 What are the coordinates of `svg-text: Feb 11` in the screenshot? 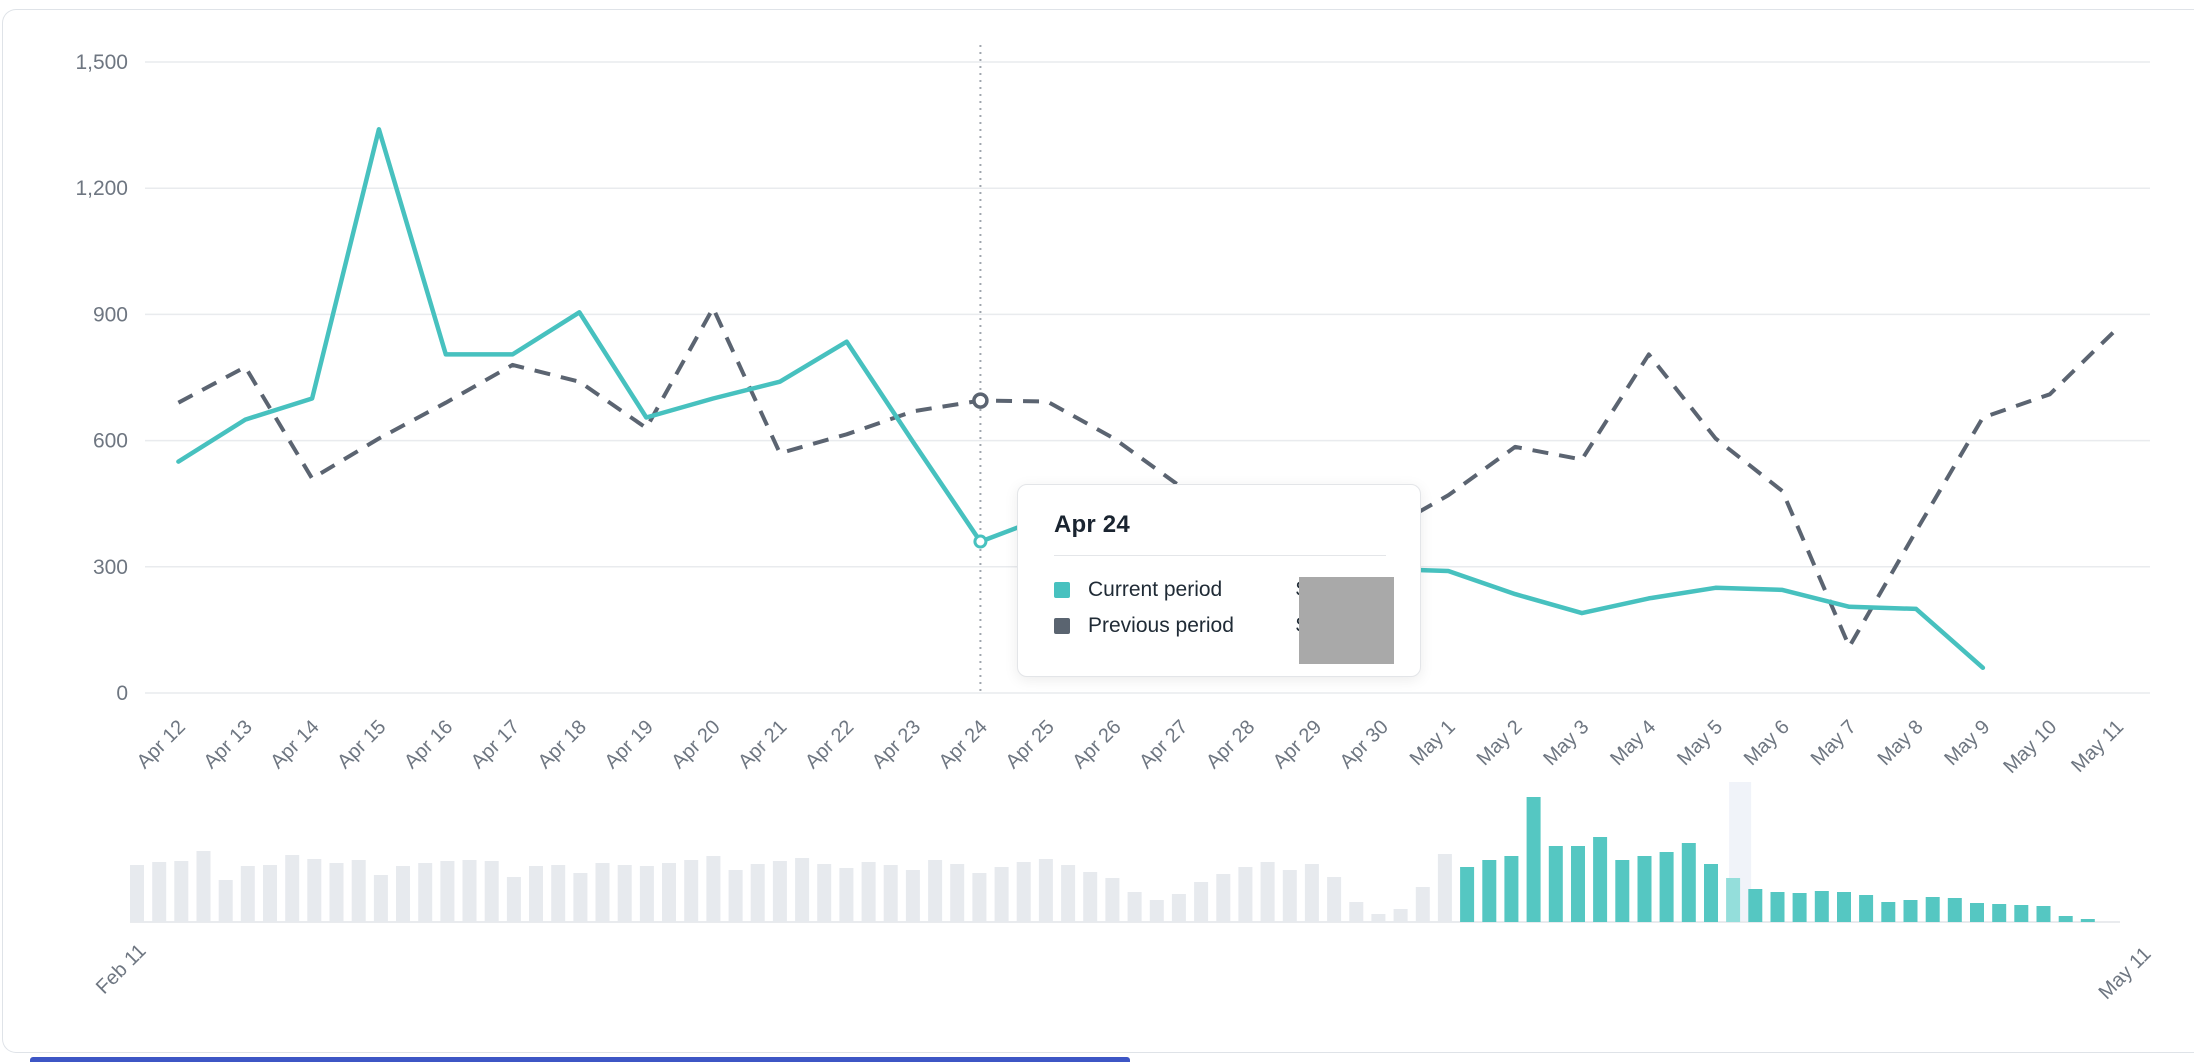 It's located at (121, 969).